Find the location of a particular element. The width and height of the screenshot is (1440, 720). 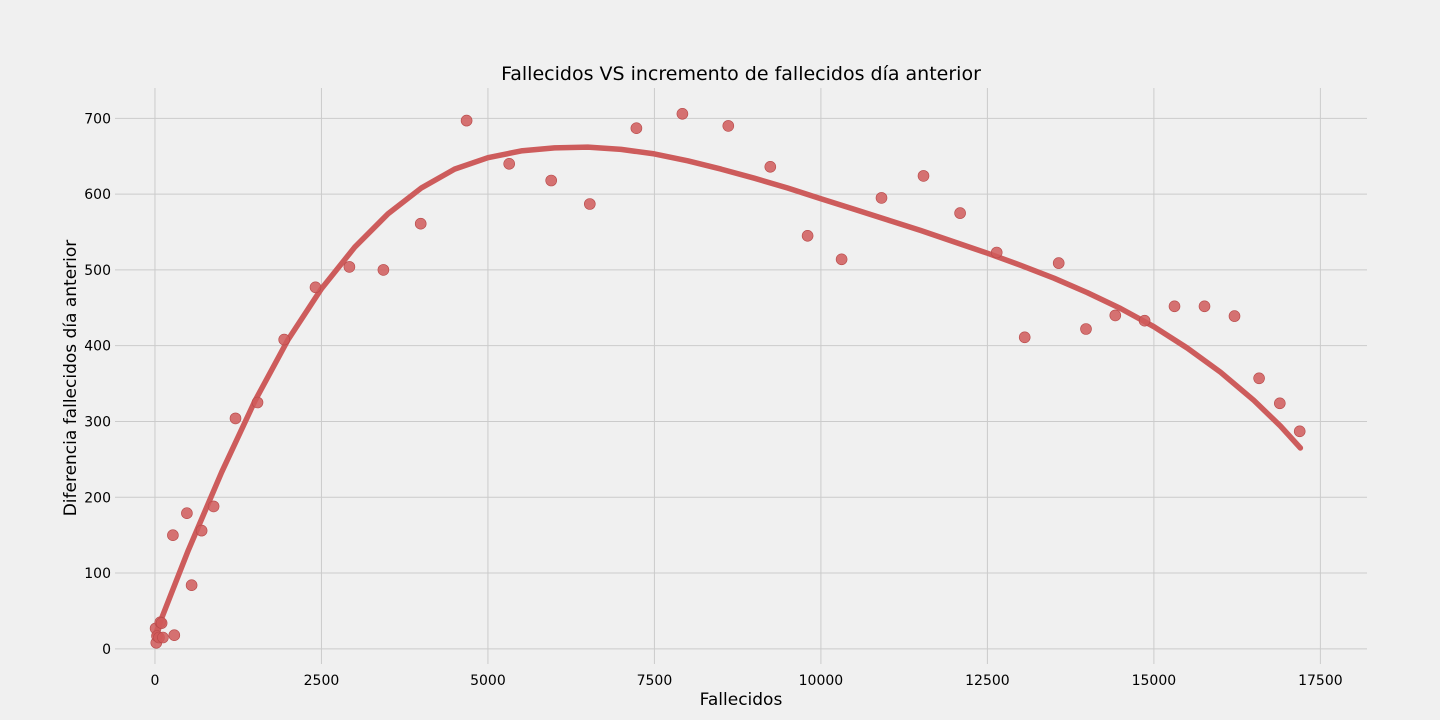

y-tick-label: 200 is located at coordinates (97, 498).